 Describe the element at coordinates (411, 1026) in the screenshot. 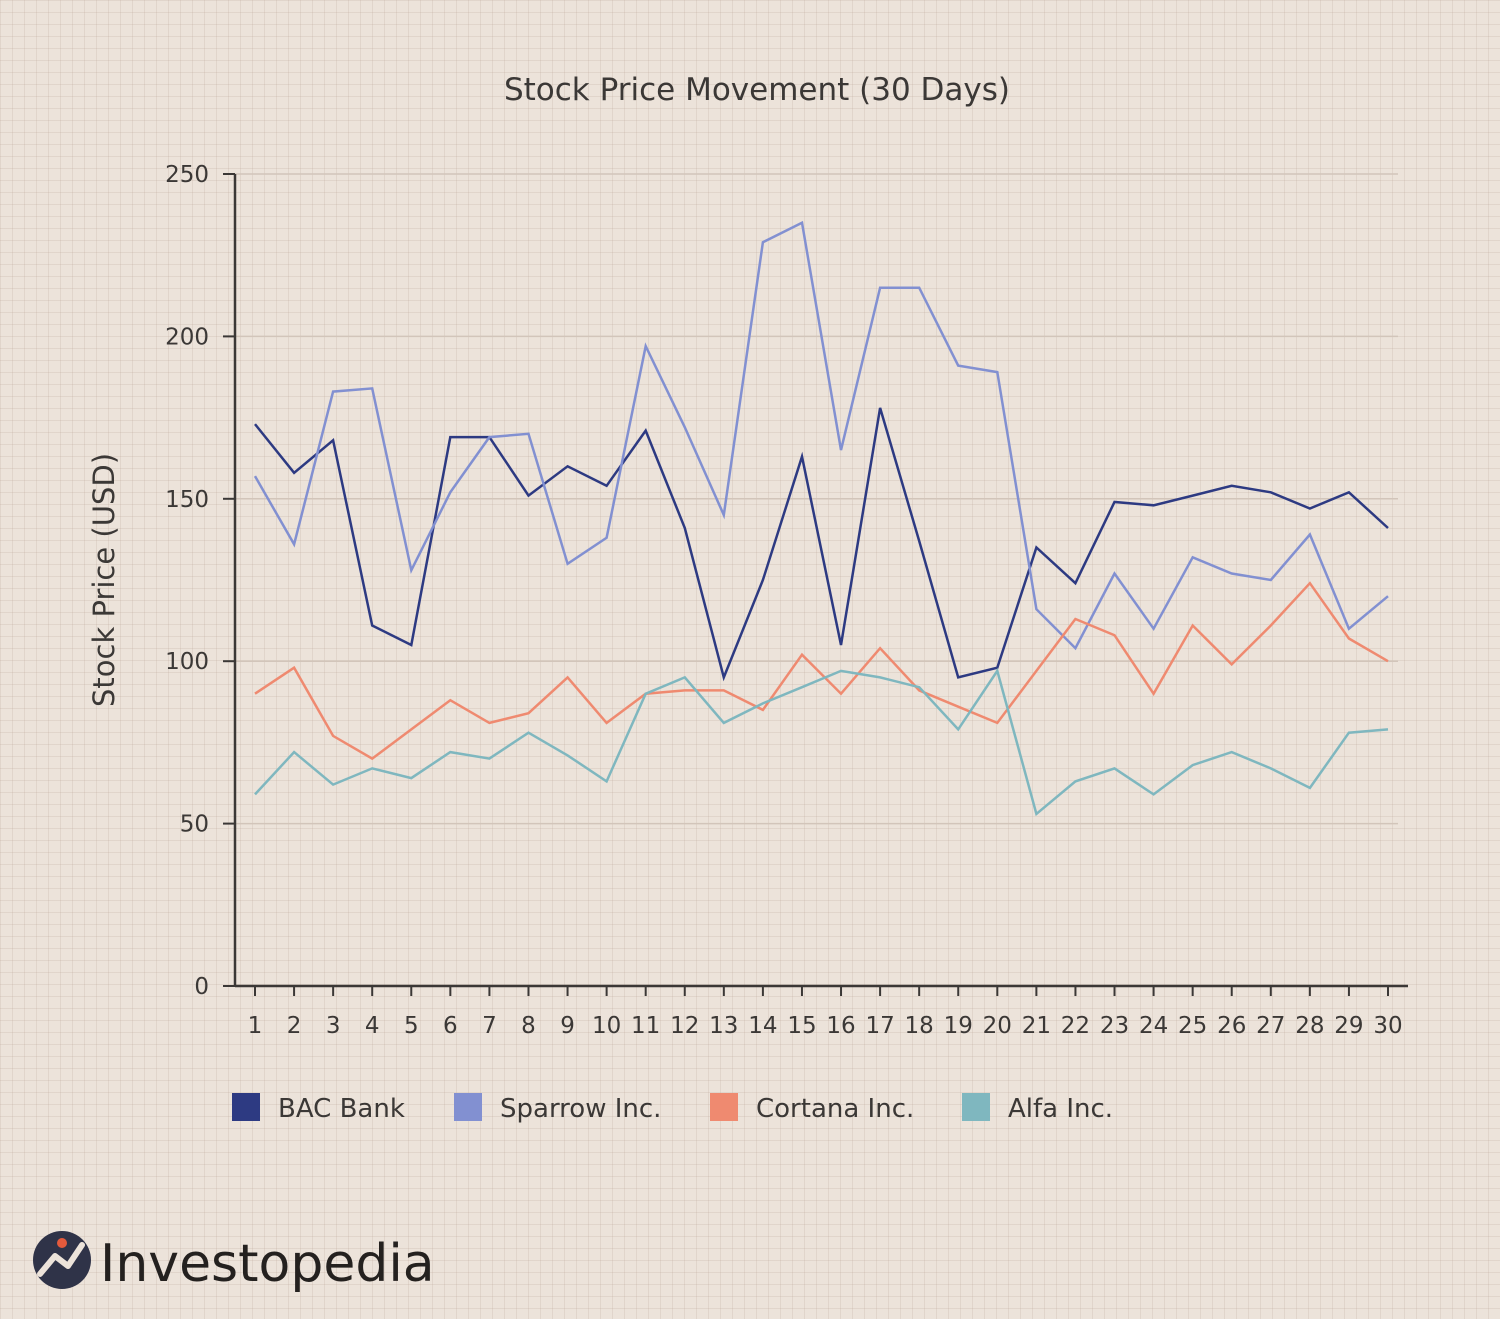

I see `x-tick-label-5: 5` at that location.